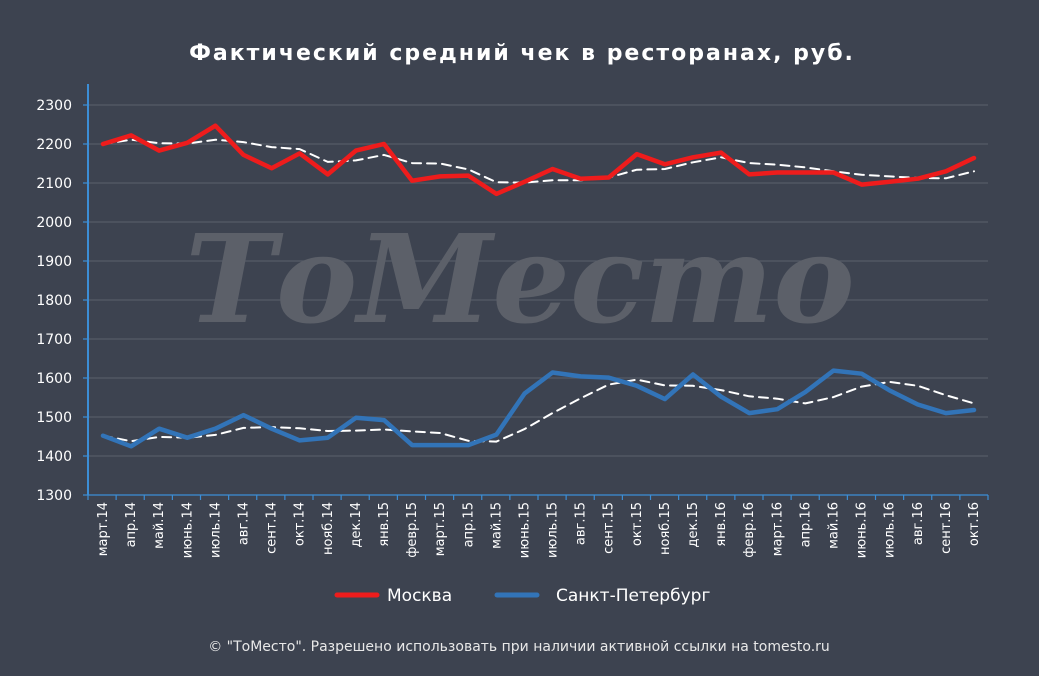 The image size is (1039, 676). What do you see at coordinates (749, 530) in the screenshot?
I see `x-tick-label: февр.16` at bounding box center [749, 530].